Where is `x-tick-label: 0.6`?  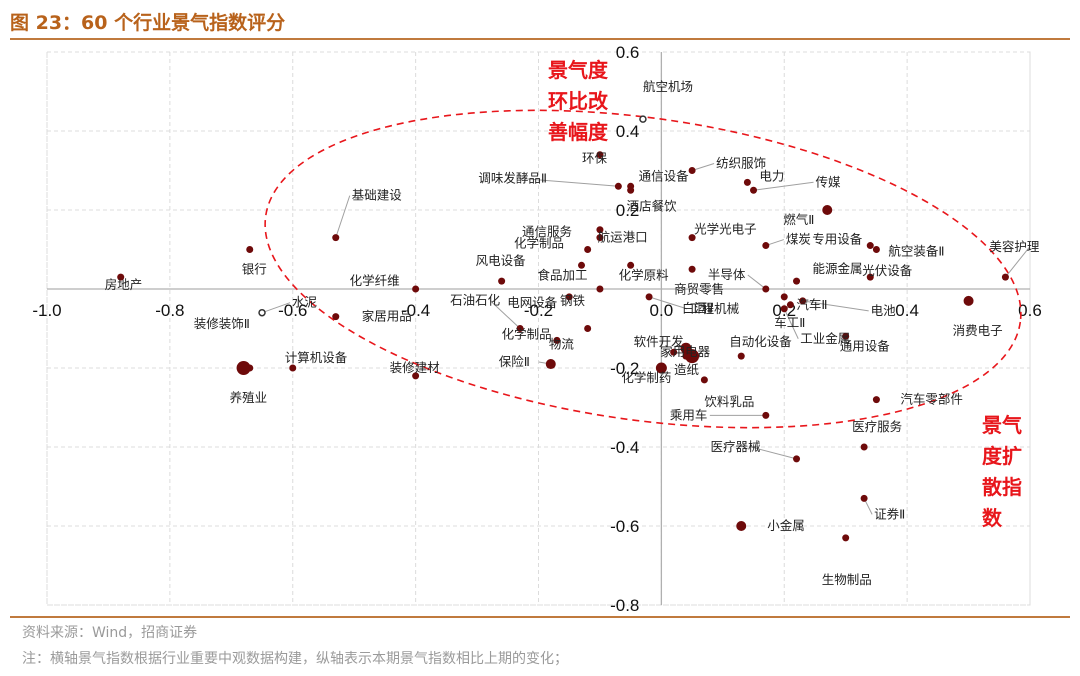 x-tick-label: 0.6 is located at coordinates (1030, 310).